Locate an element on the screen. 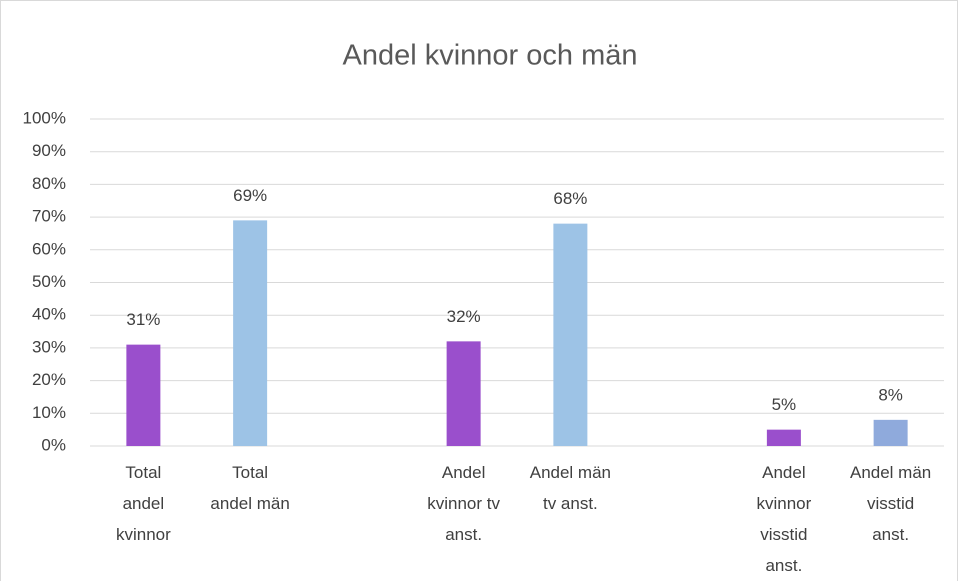 The image size is (959, 581). y-tick-label: 20% is located at coordinates (49, 379).